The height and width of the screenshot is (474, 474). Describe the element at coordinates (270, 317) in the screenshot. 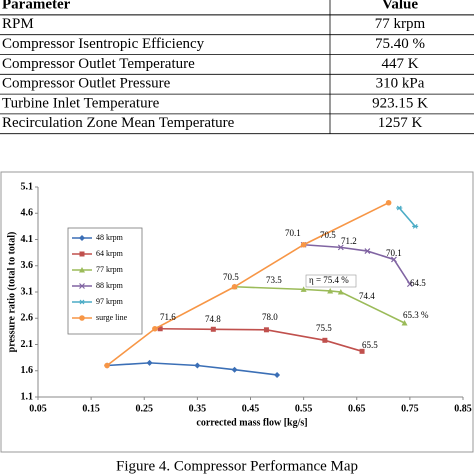

I see `annotation: 78.0` at that location.